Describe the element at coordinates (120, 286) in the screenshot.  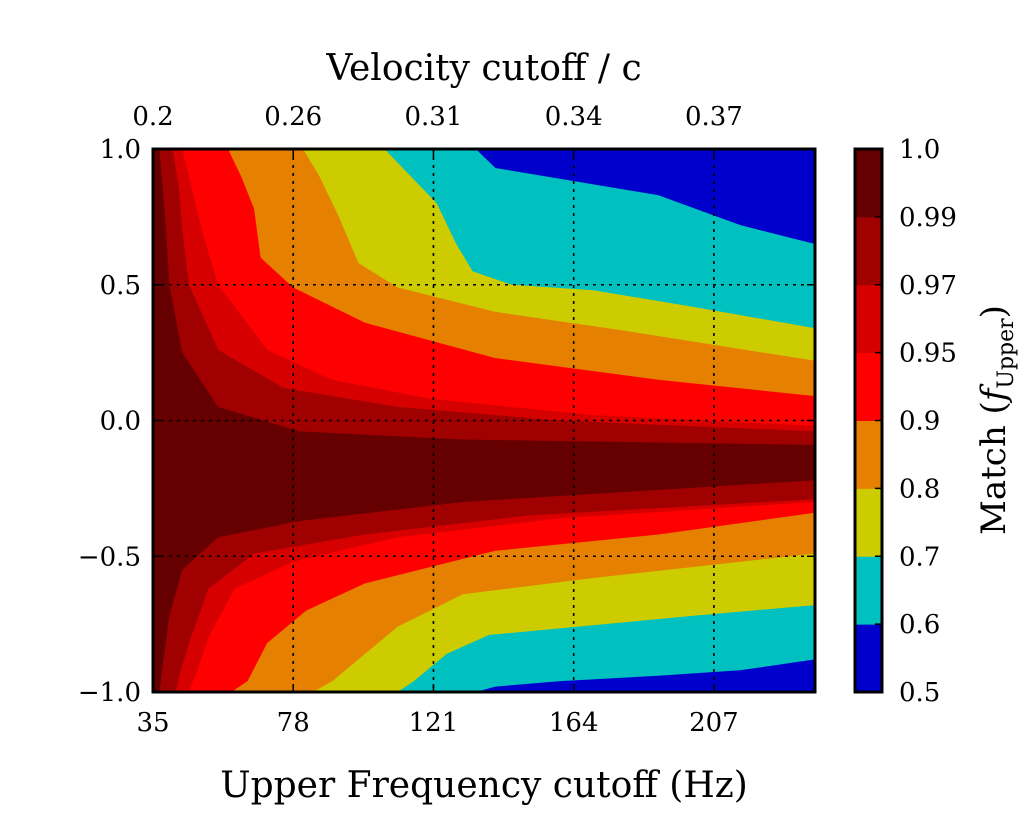
I see `y-tick-label: 0.5` at that location.